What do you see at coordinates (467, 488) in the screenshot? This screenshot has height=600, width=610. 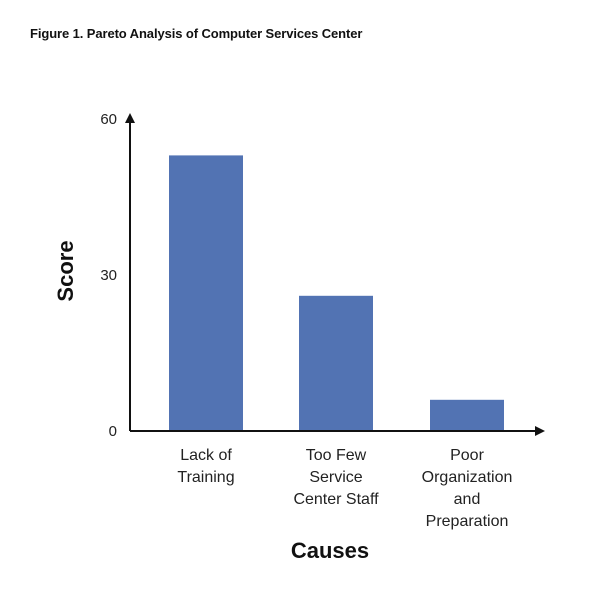 I see `x-category-label-3: Poor Organization and Preparation` at bounding box center [467, 488].